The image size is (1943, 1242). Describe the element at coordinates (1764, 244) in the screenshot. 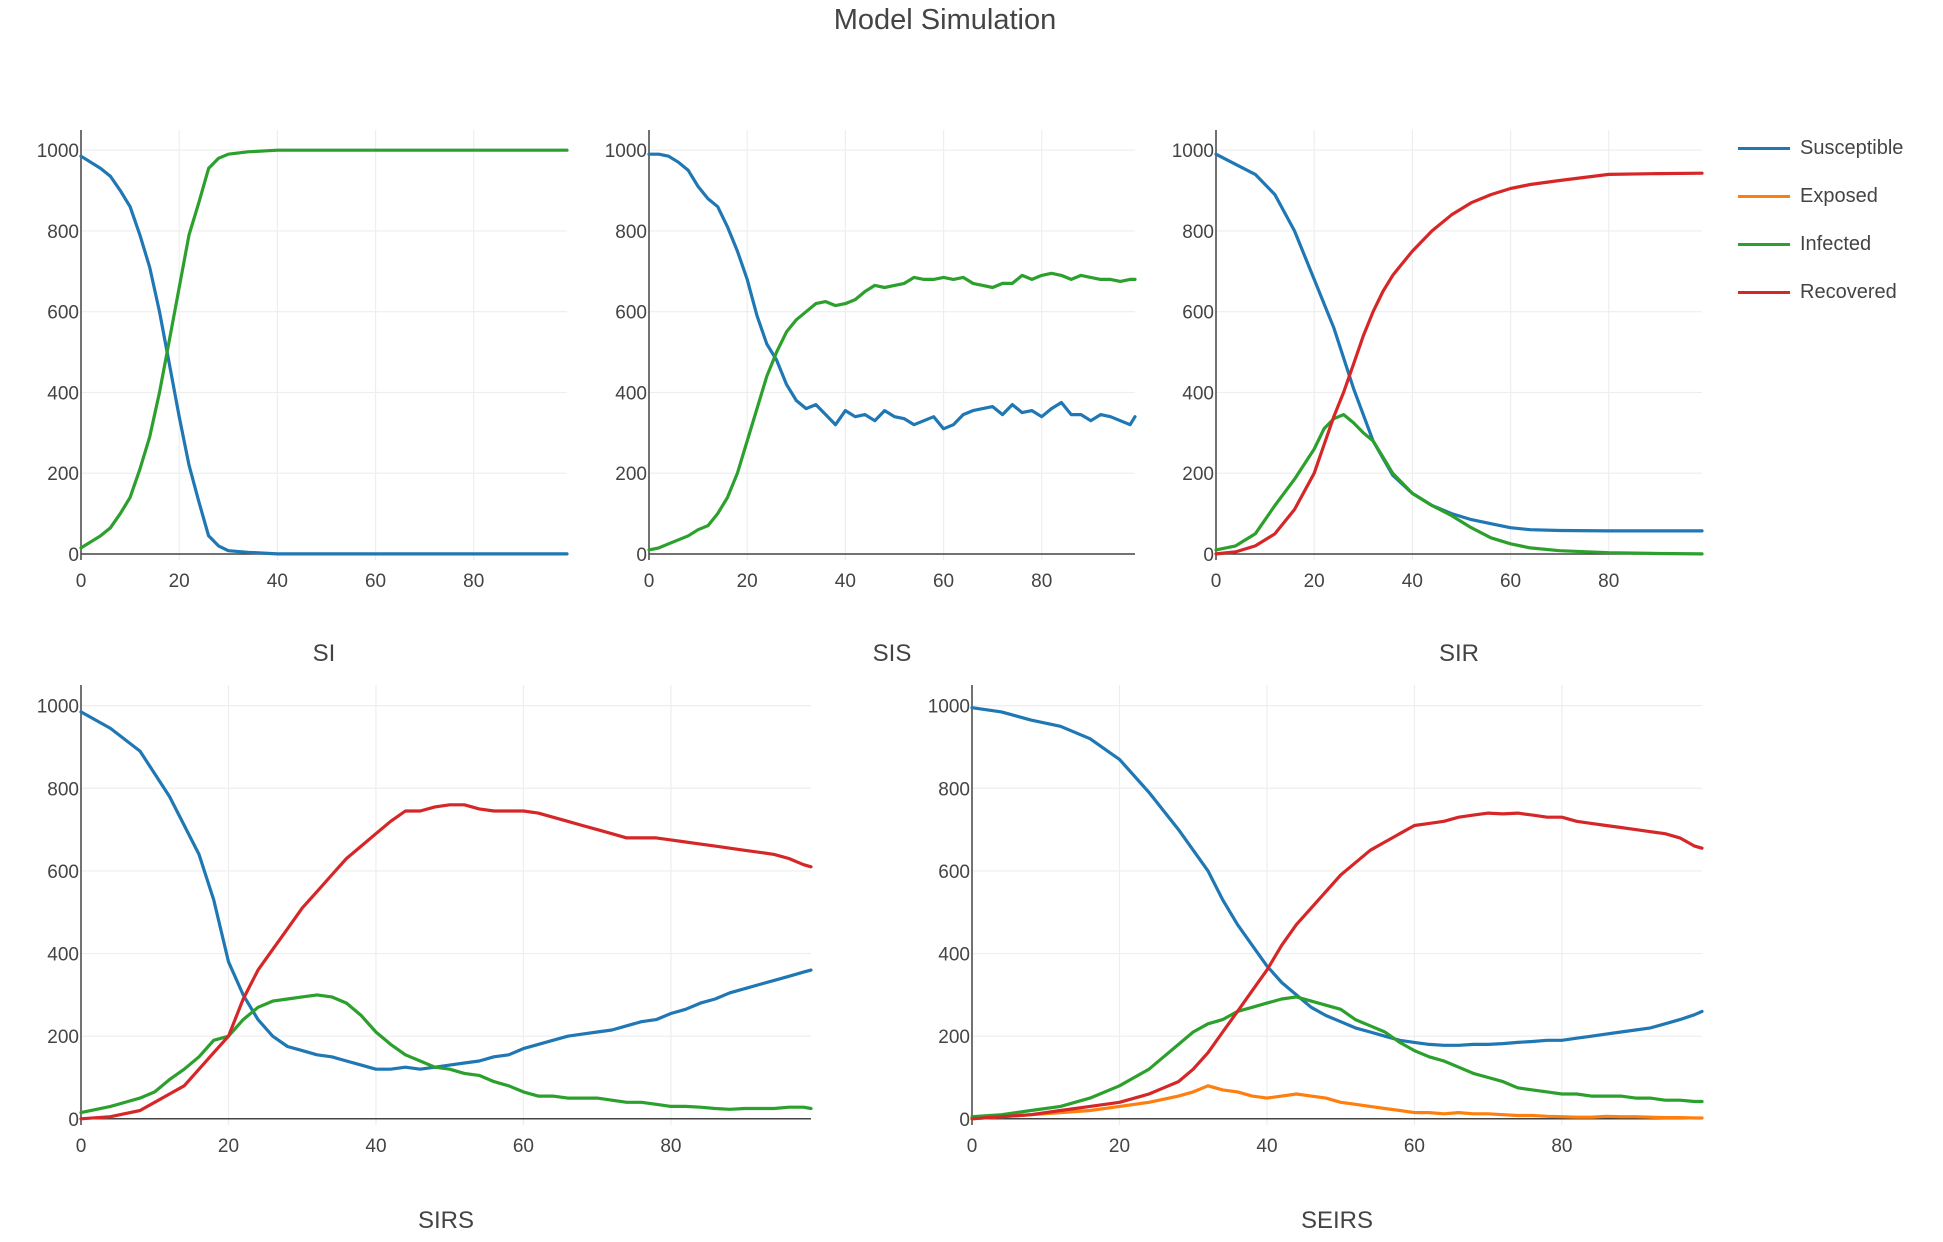

I see `legend-swatch-infected` at that location.